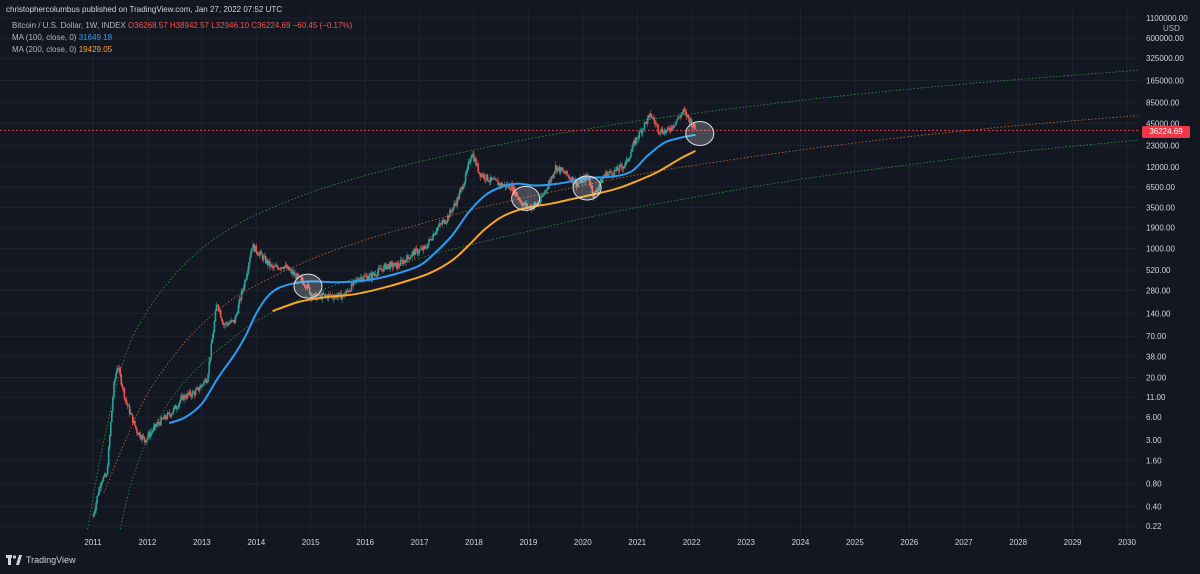 The width and height of the screenshot is (1200, 574). What do you see at coordinates (1165, 80) in the screenshot?
I see `price-tick-label: 165000.00` at bounding box center [1165, 80].